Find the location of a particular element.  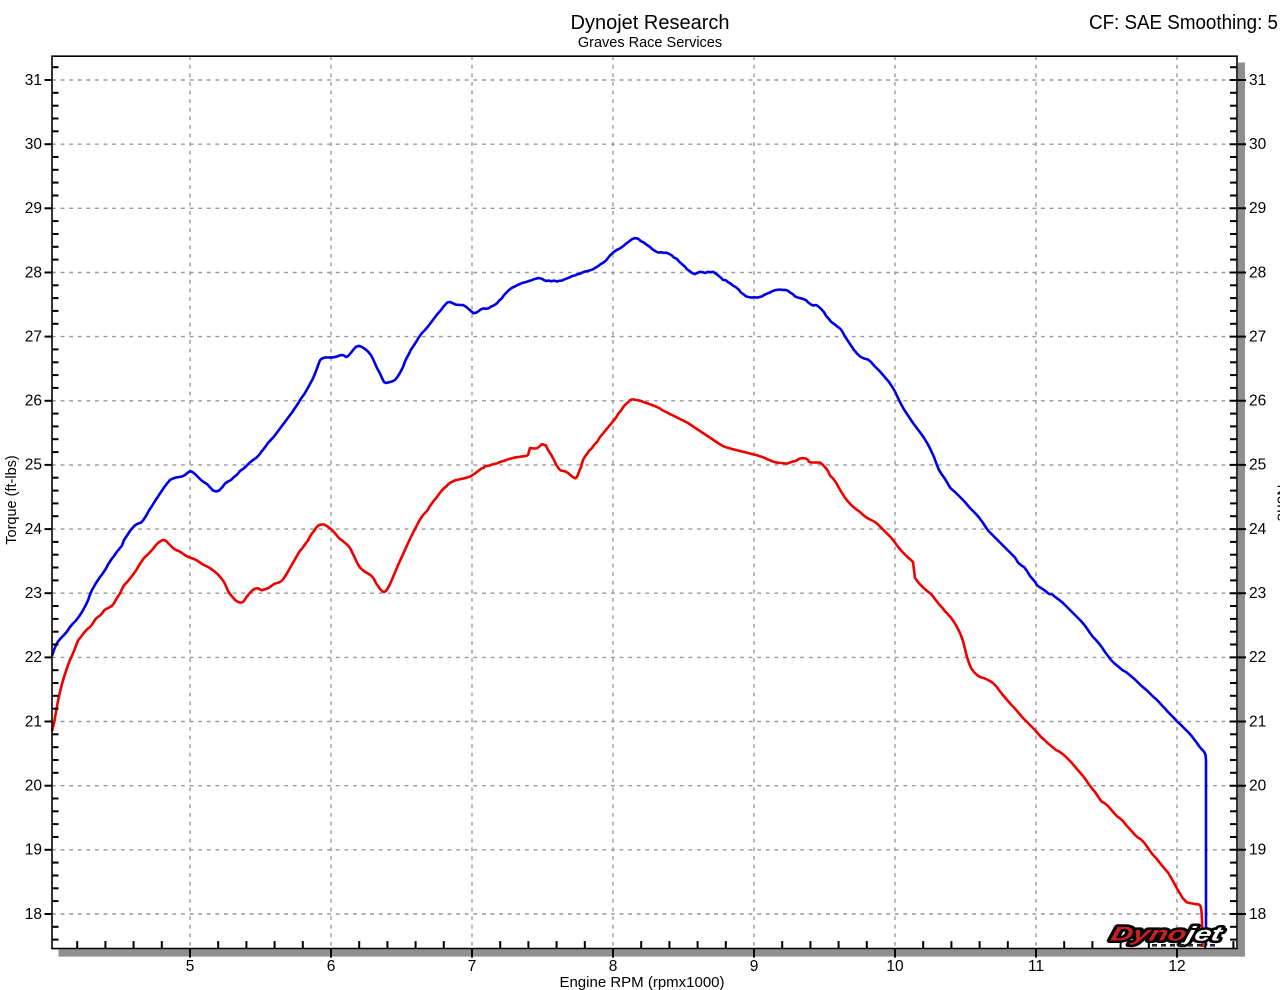

svg-text: Torque (ft-lbs) is located at coordinates (12, 499).